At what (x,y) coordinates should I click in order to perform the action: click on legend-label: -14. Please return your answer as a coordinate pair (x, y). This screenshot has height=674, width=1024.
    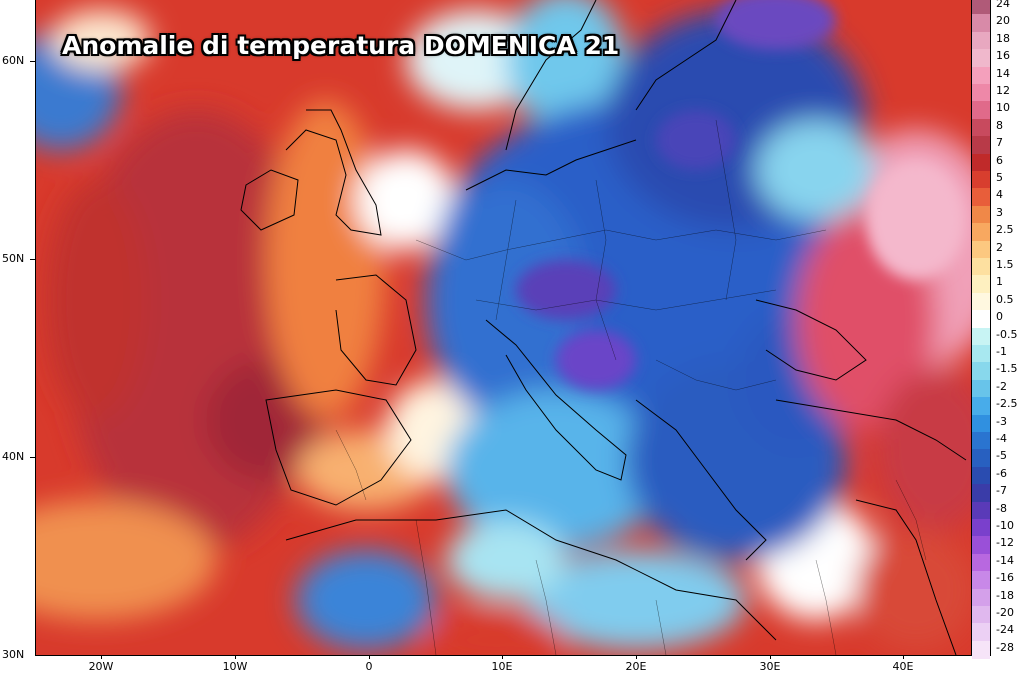
    Looking at the image, I should click on (1005, 560).